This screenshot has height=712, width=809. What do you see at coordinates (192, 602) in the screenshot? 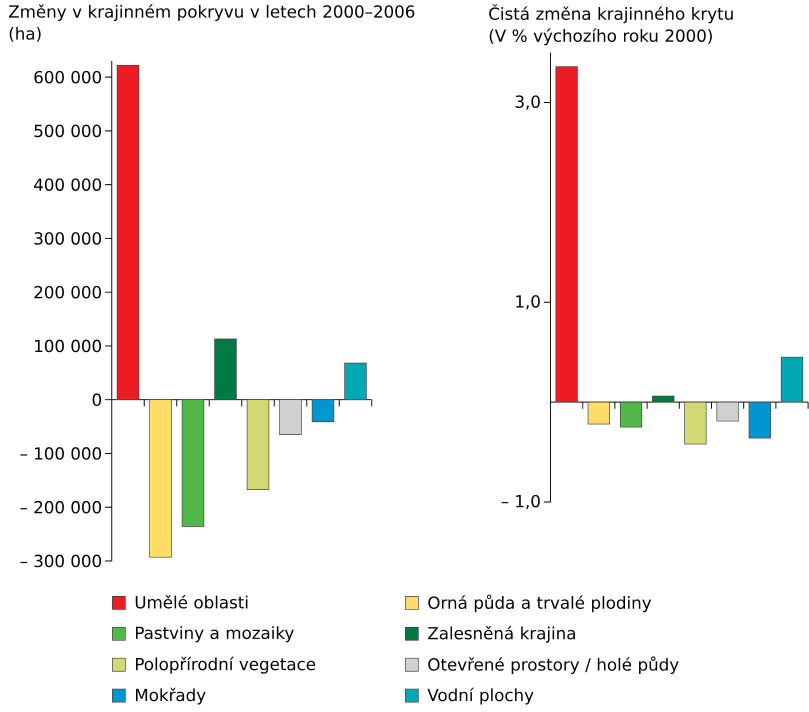
I see `legend-label: Umělé oblasti` at bounding box center [192, 602].